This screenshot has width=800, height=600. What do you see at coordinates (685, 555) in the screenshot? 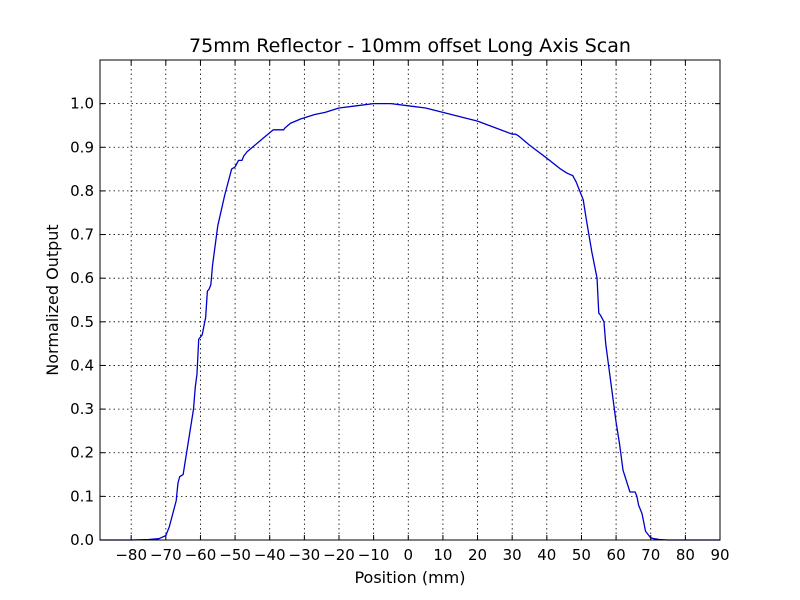
I see `x-tick-label: 80` at bounding box center [685, 555].